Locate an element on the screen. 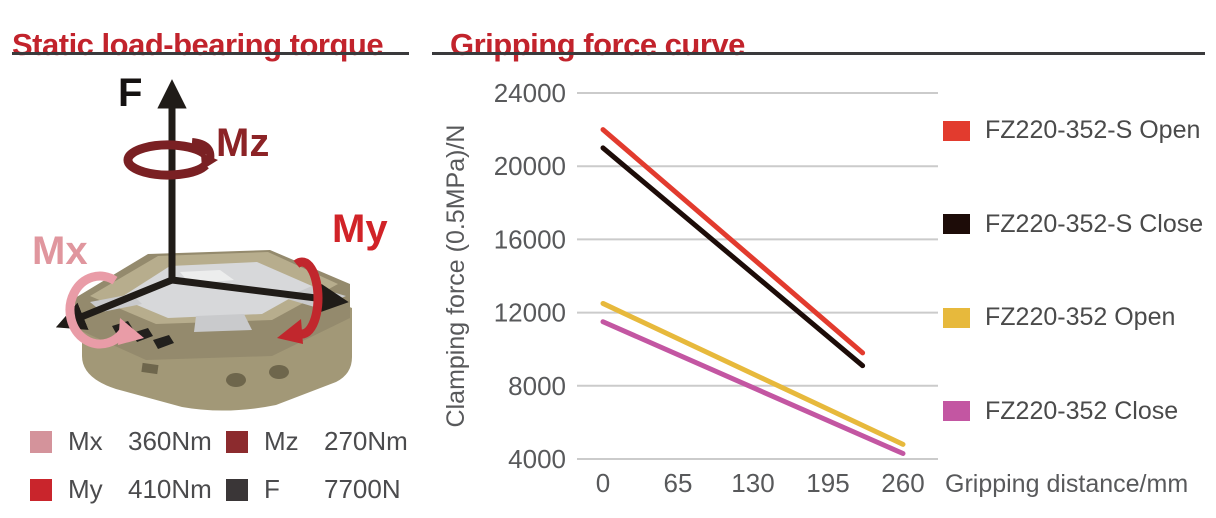 This screenshot has width=1216, height=518. mz-label: Mz is located at coordinates (242, 143).